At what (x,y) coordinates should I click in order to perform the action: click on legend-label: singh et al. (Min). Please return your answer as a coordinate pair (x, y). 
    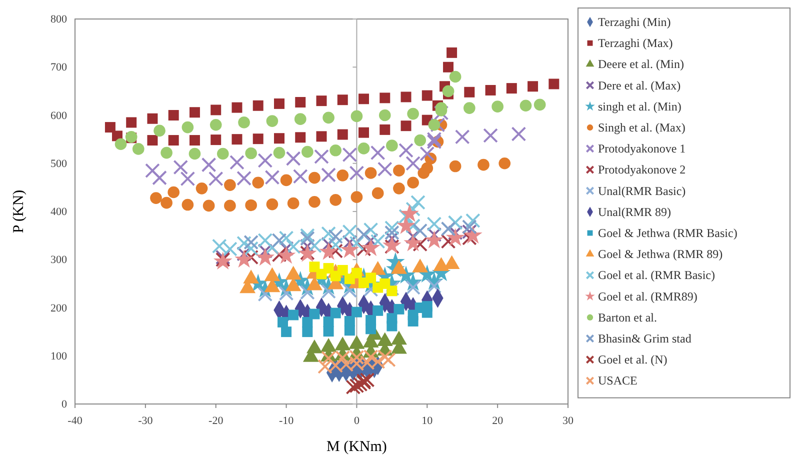
    Looking at the image, I should click on (640, 106).